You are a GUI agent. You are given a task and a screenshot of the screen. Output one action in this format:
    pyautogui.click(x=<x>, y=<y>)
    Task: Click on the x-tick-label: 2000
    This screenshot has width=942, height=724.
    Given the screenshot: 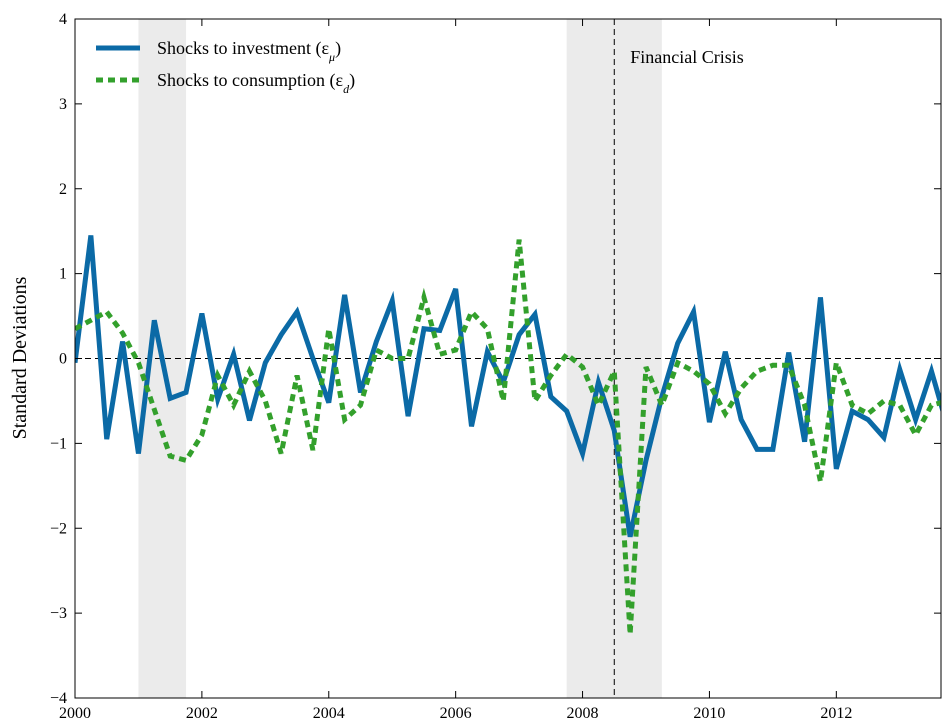 What is the action you would take?
    pyautogui.click(x=75, y=713)
    